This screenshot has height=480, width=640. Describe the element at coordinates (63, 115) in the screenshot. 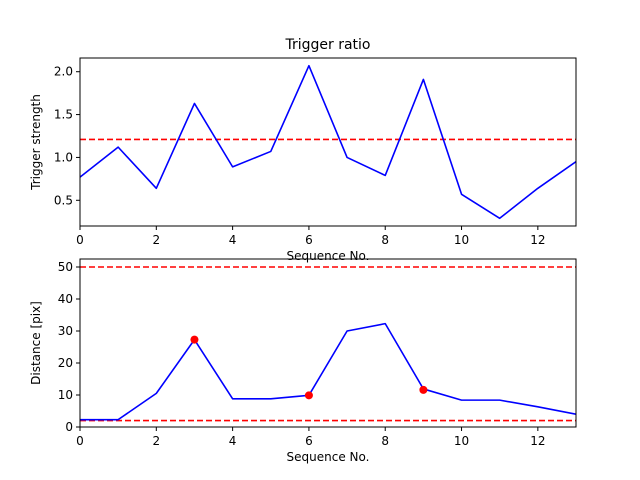

I see `y-tick-label: 1.5` at that location.